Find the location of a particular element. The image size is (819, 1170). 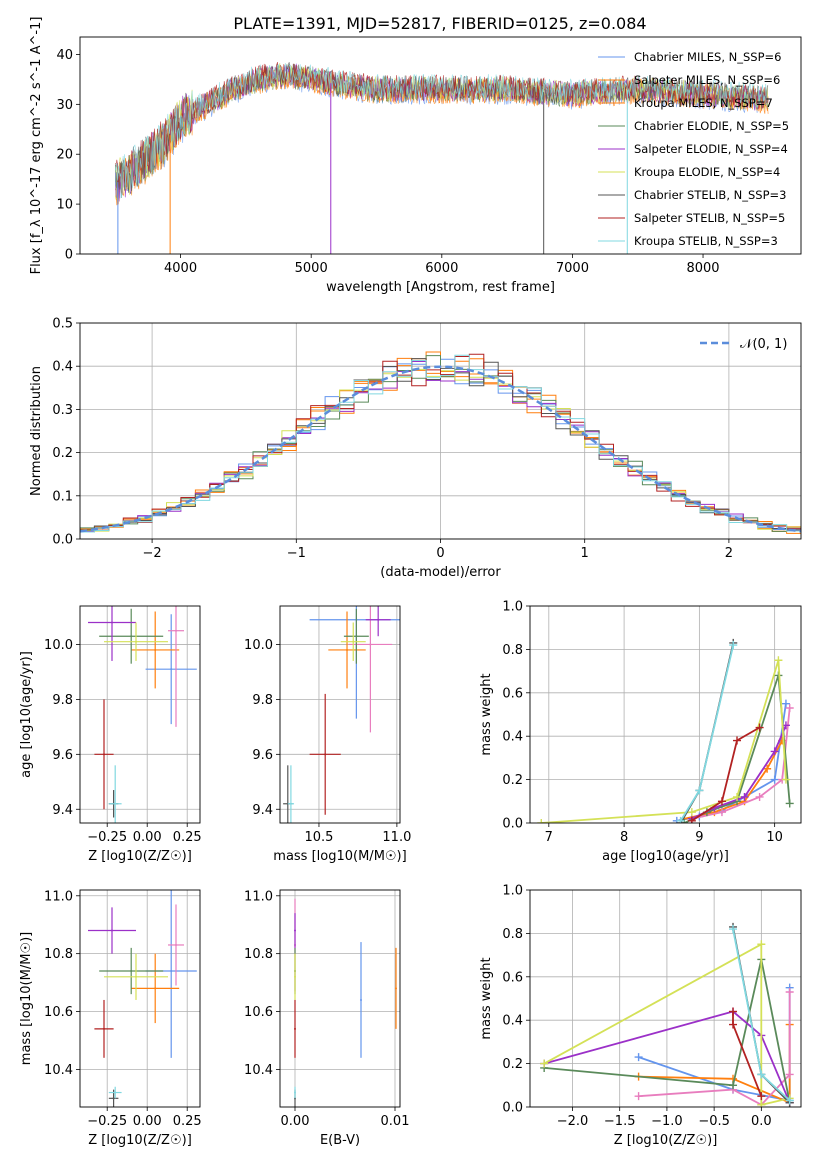

x-tick-label: −1 is located at coordinates (296, 553).